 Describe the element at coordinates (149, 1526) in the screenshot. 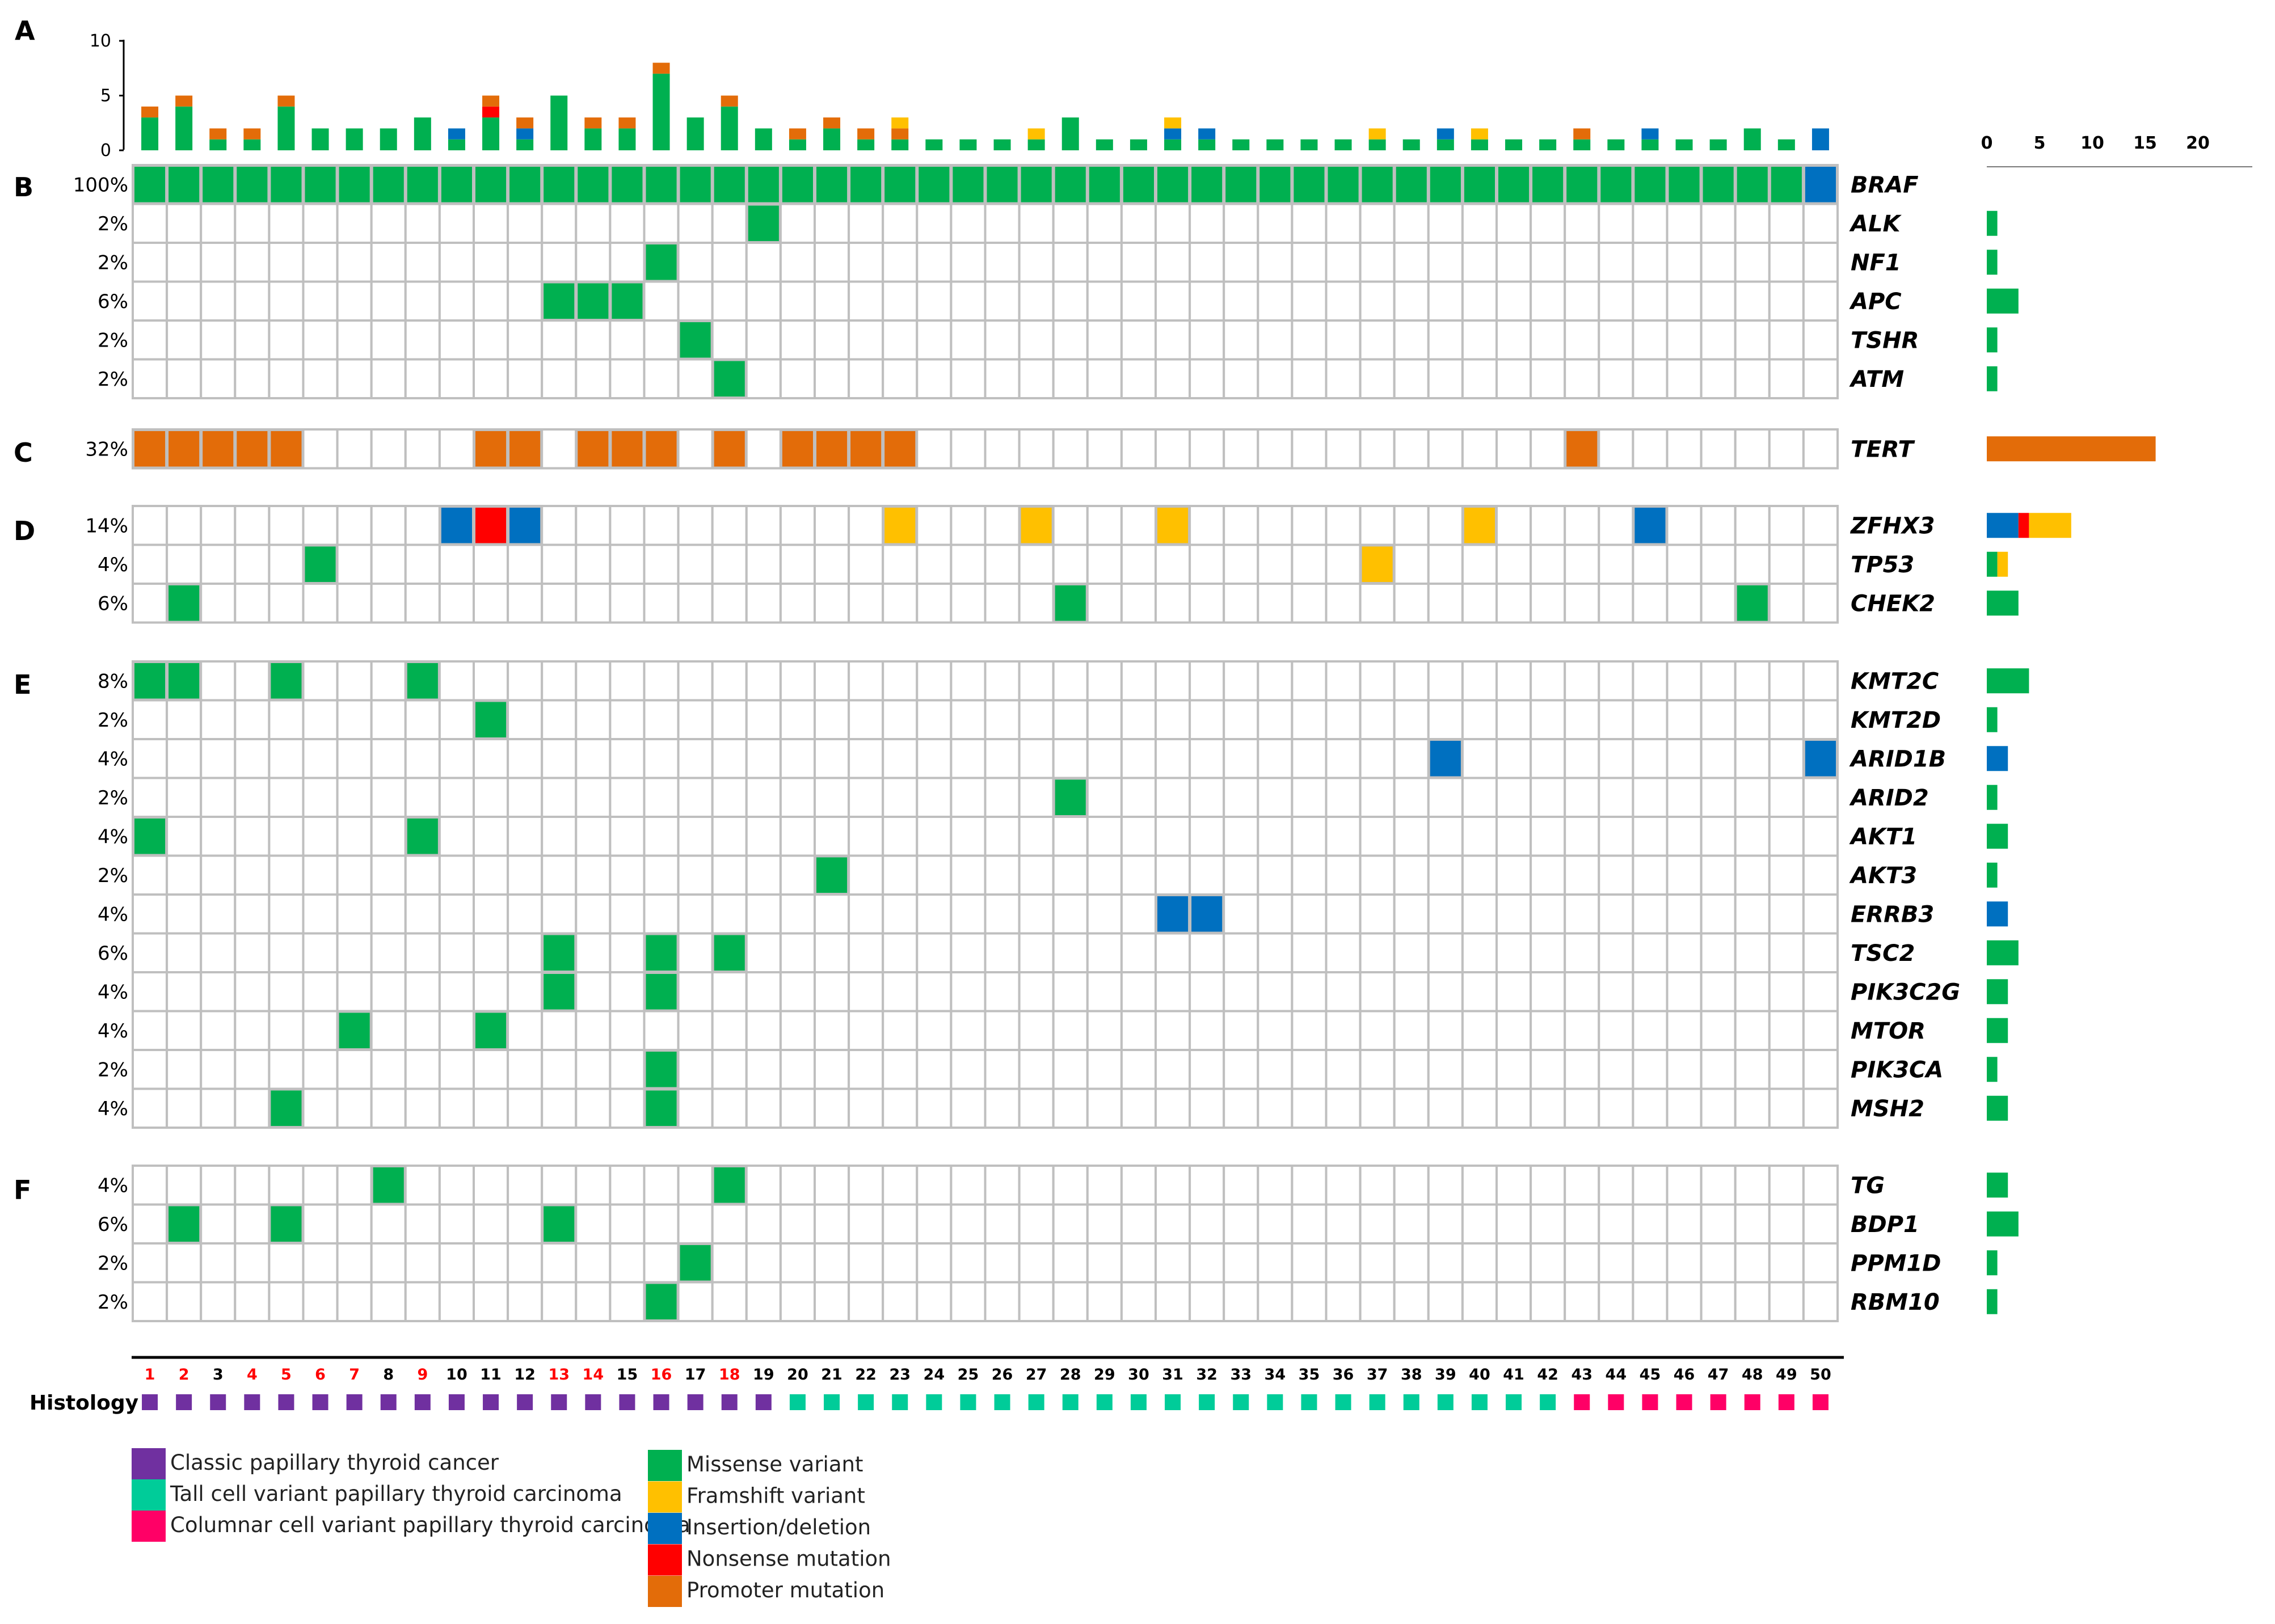

I see `legend-swatch-columnar` at that location.